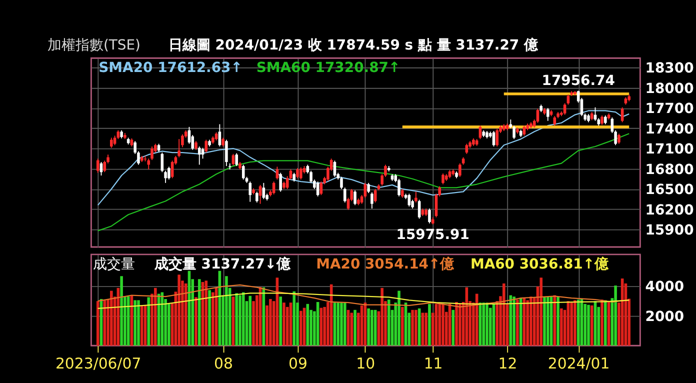 This screenshot has height=383, width=696. What do you see at coordinates (114, 264) in the screenshot?
I see `chart-title: 成交量` at bounding box center [114, 264].